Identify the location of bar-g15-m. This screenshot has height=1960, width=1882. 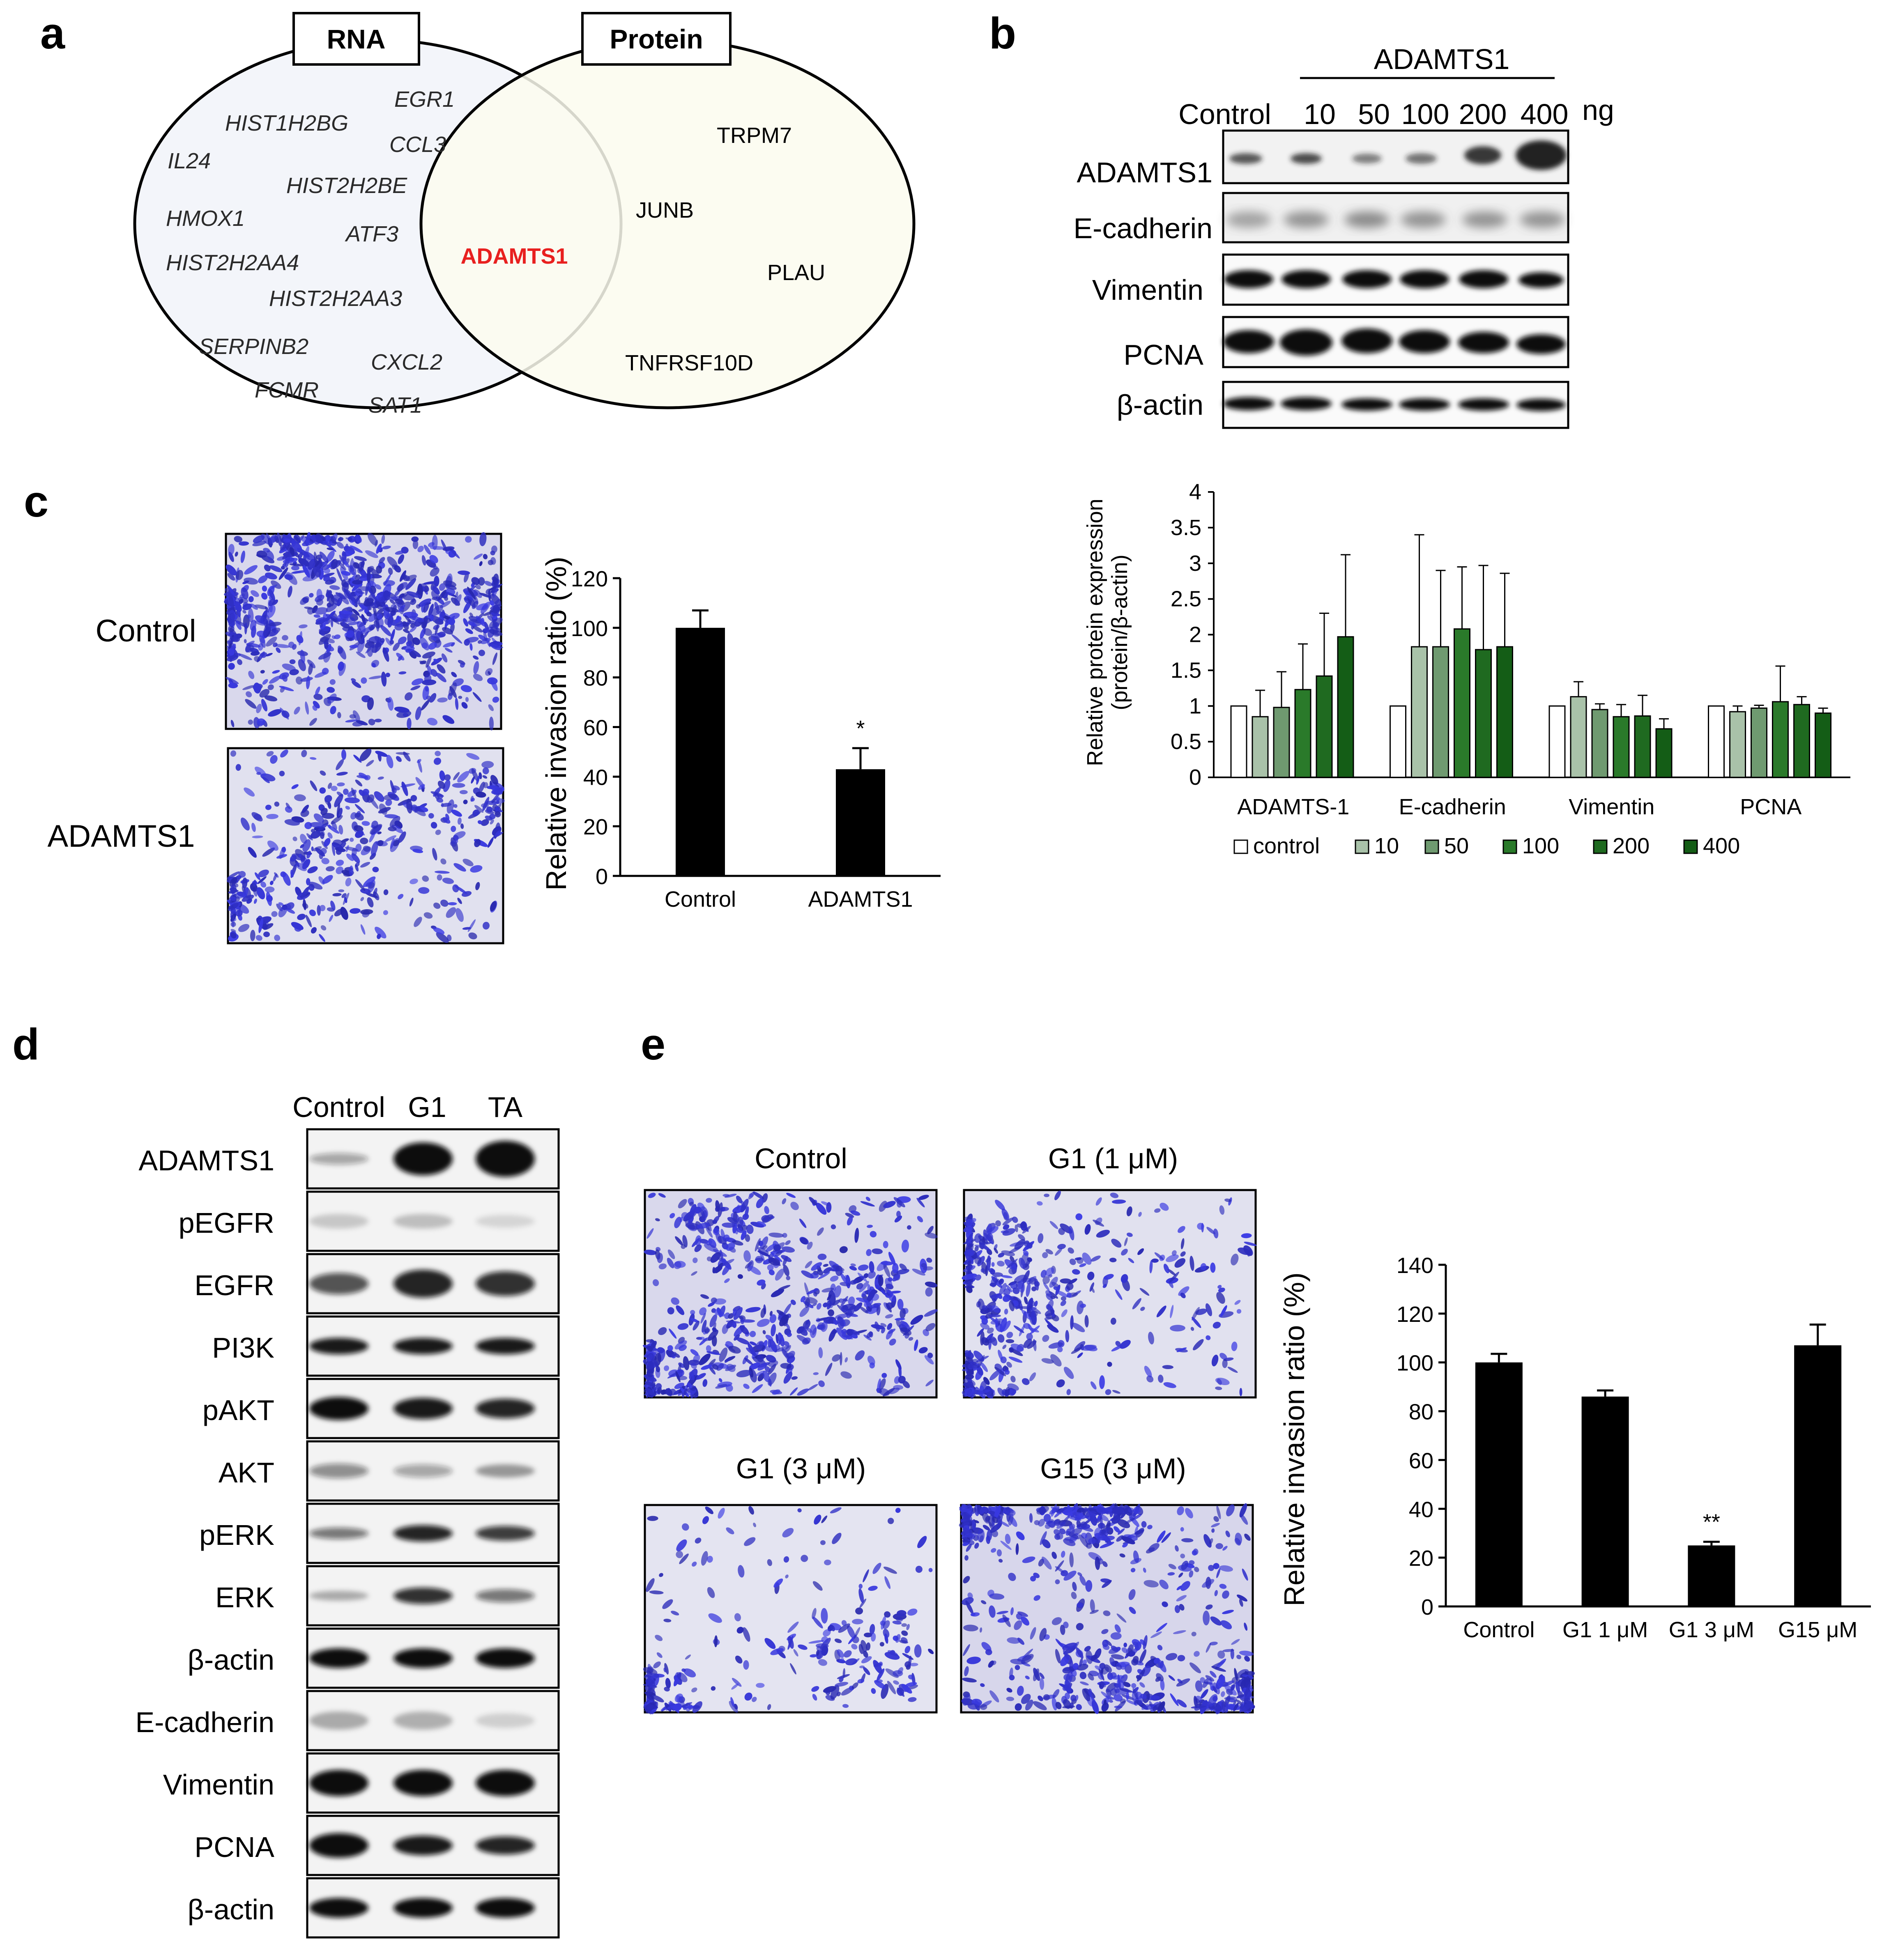
(1818, 1476).